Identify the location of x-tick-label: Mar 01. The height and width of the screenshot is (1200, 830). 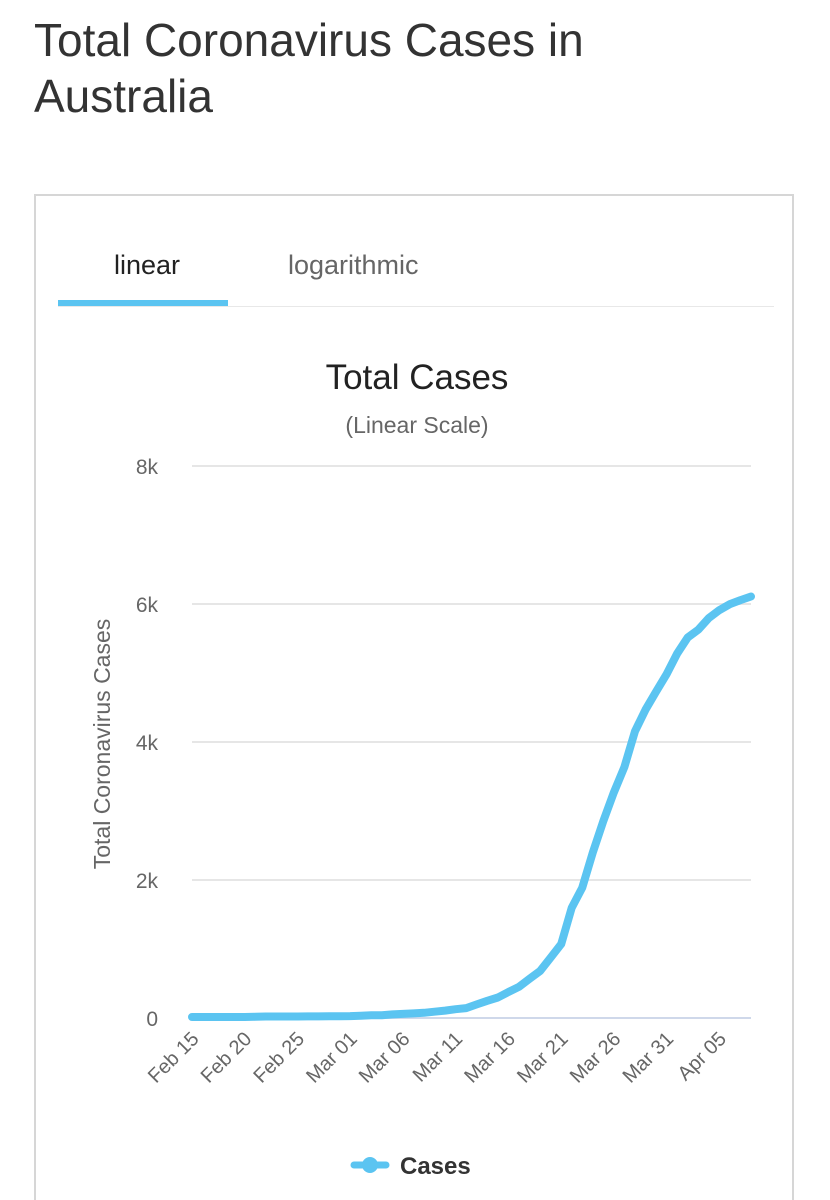
(332, 1058).